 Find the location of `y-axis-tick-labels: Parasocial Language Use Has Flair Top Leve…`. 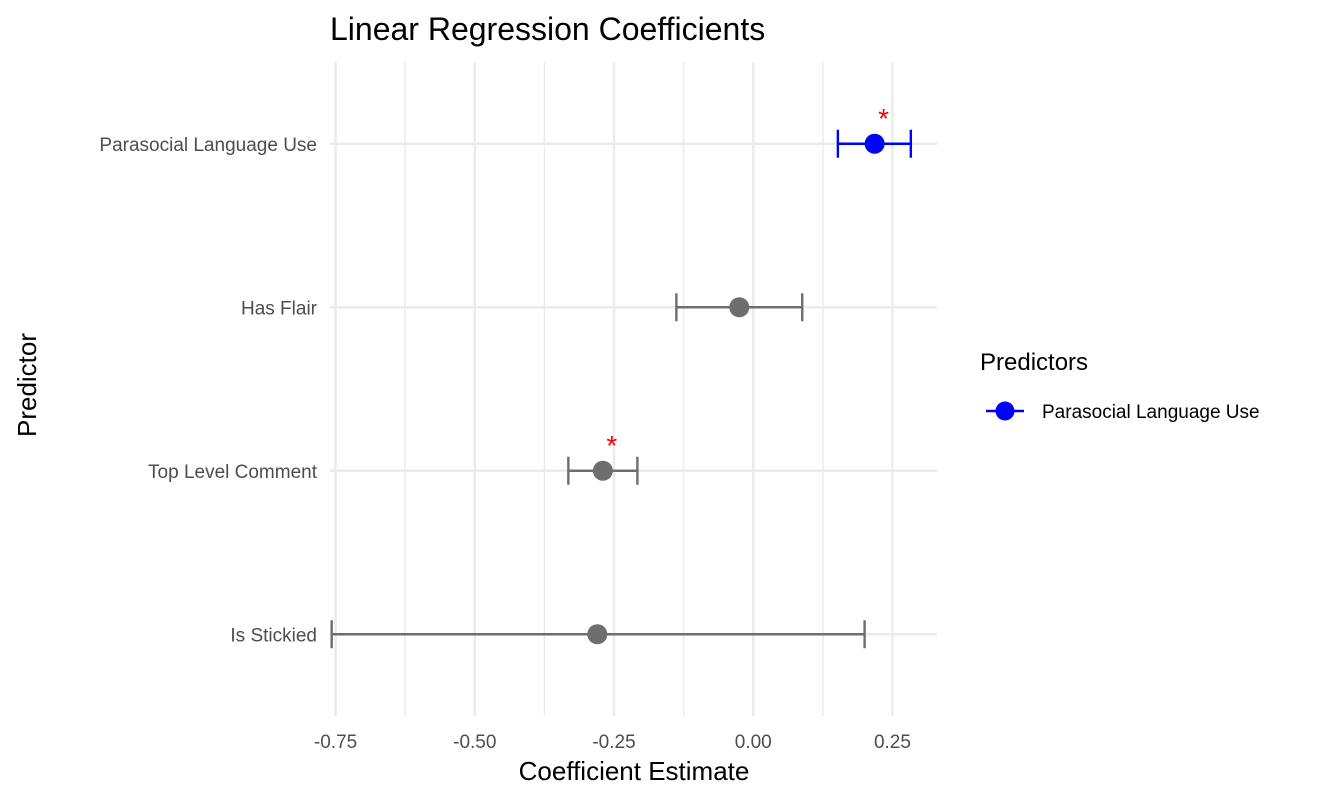

y-axis-tick-labels: Parasocial Language Use Has Flair Top Leve… is located at coordinates (208, 391).